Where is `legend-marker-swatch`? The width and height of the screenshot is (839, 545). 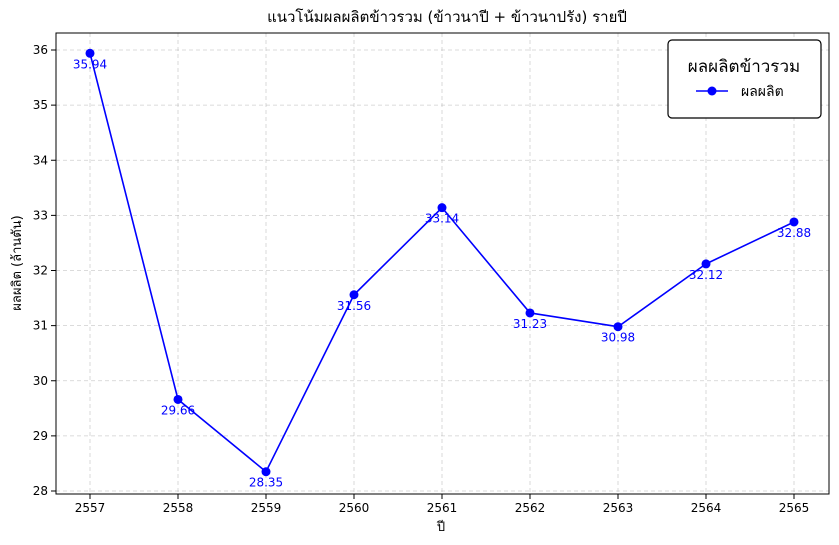 legend-marker-swatch is located at coordinates (712, 91).